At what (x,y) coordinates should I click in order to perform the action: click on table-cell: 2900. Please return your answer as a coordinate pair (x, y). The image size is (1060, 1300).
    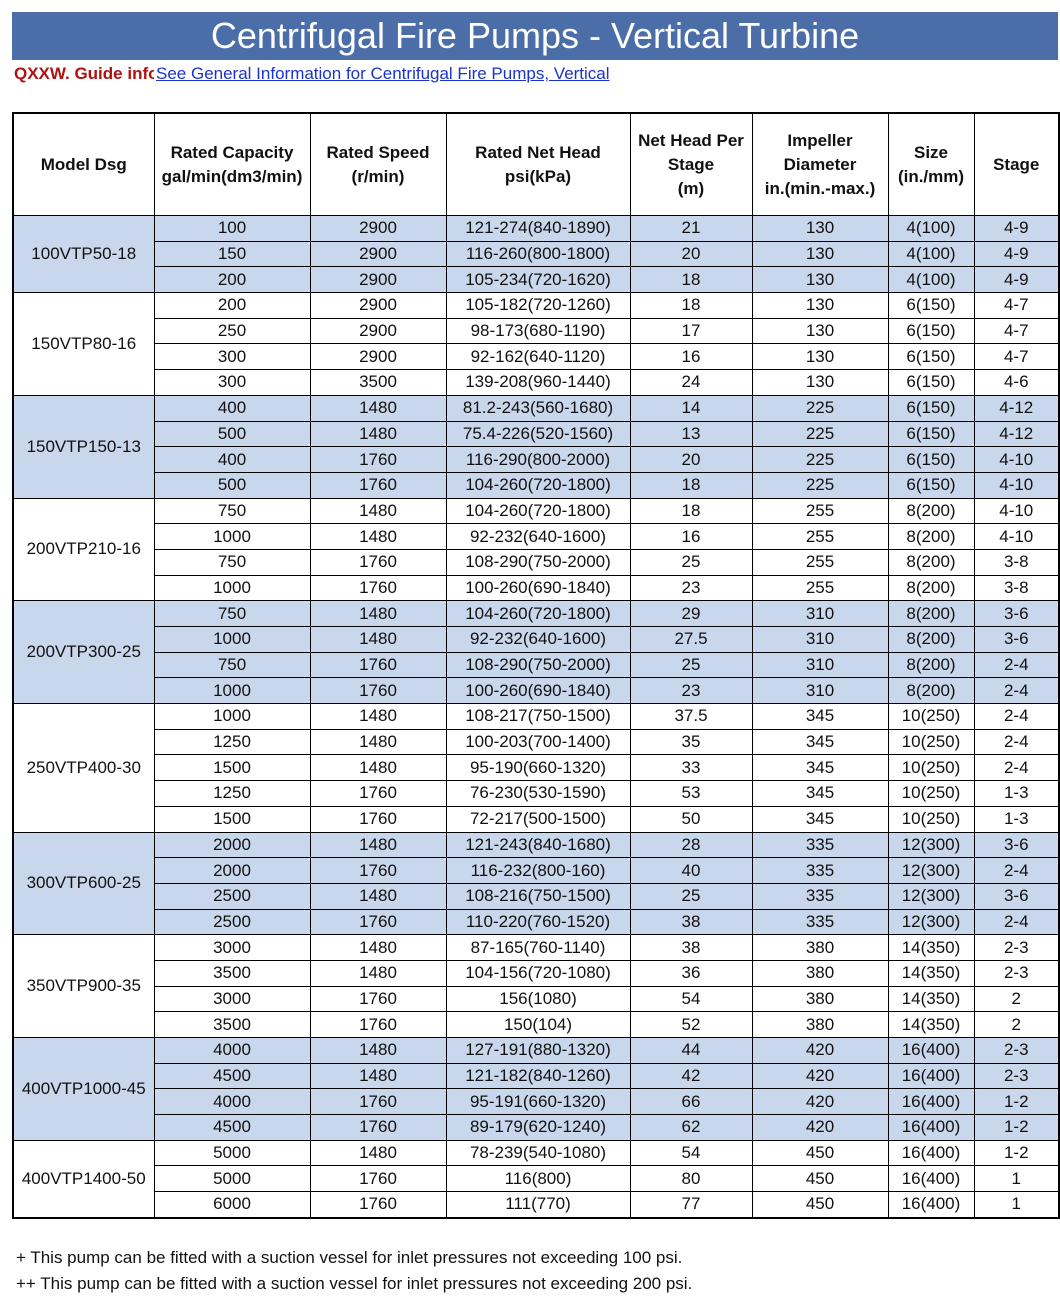
    Looking at the image, I should click on (378, 305).